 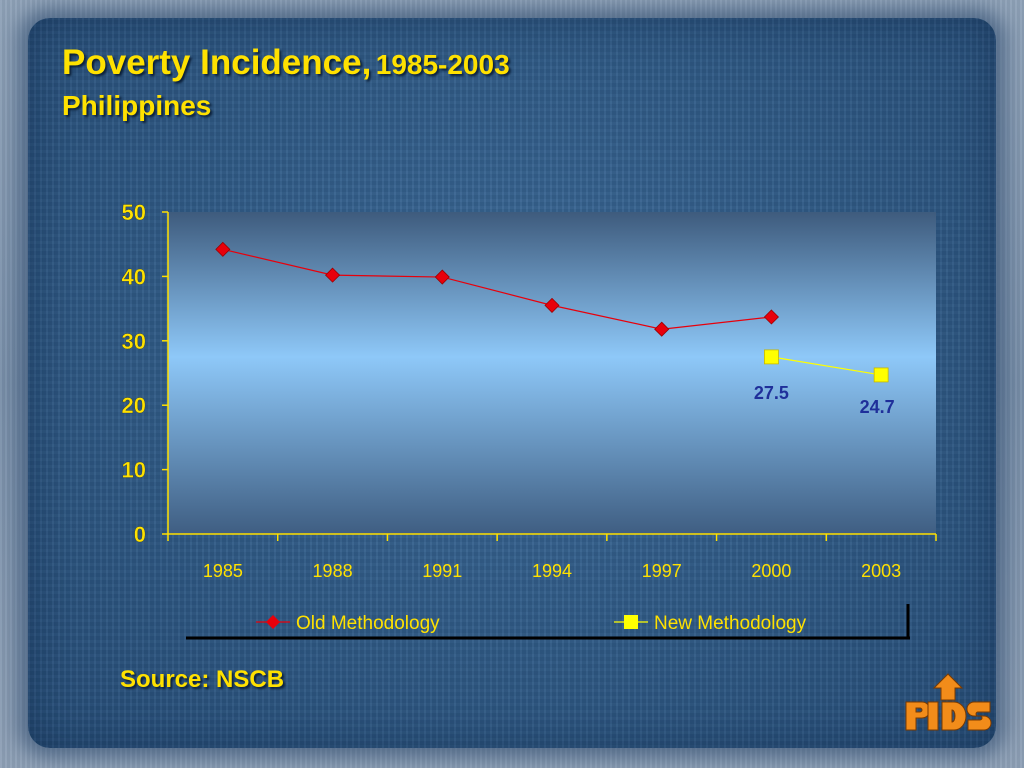 I want to click on source-note: Source: NSCB, so click(x=202, y=679).